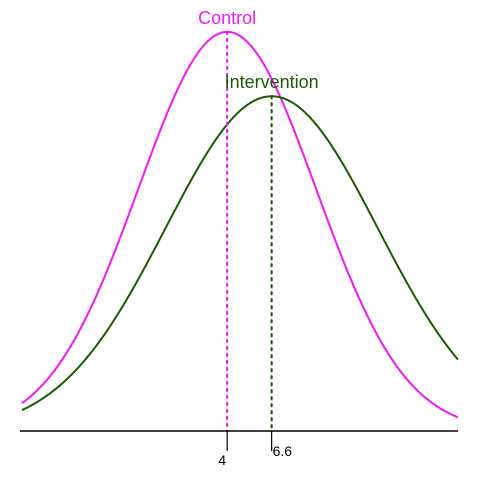 The image size is (480, 480). Describe the element at coordinates (222, 460) in the screenshot. I see `x-tick-label-4: 4` at that location.